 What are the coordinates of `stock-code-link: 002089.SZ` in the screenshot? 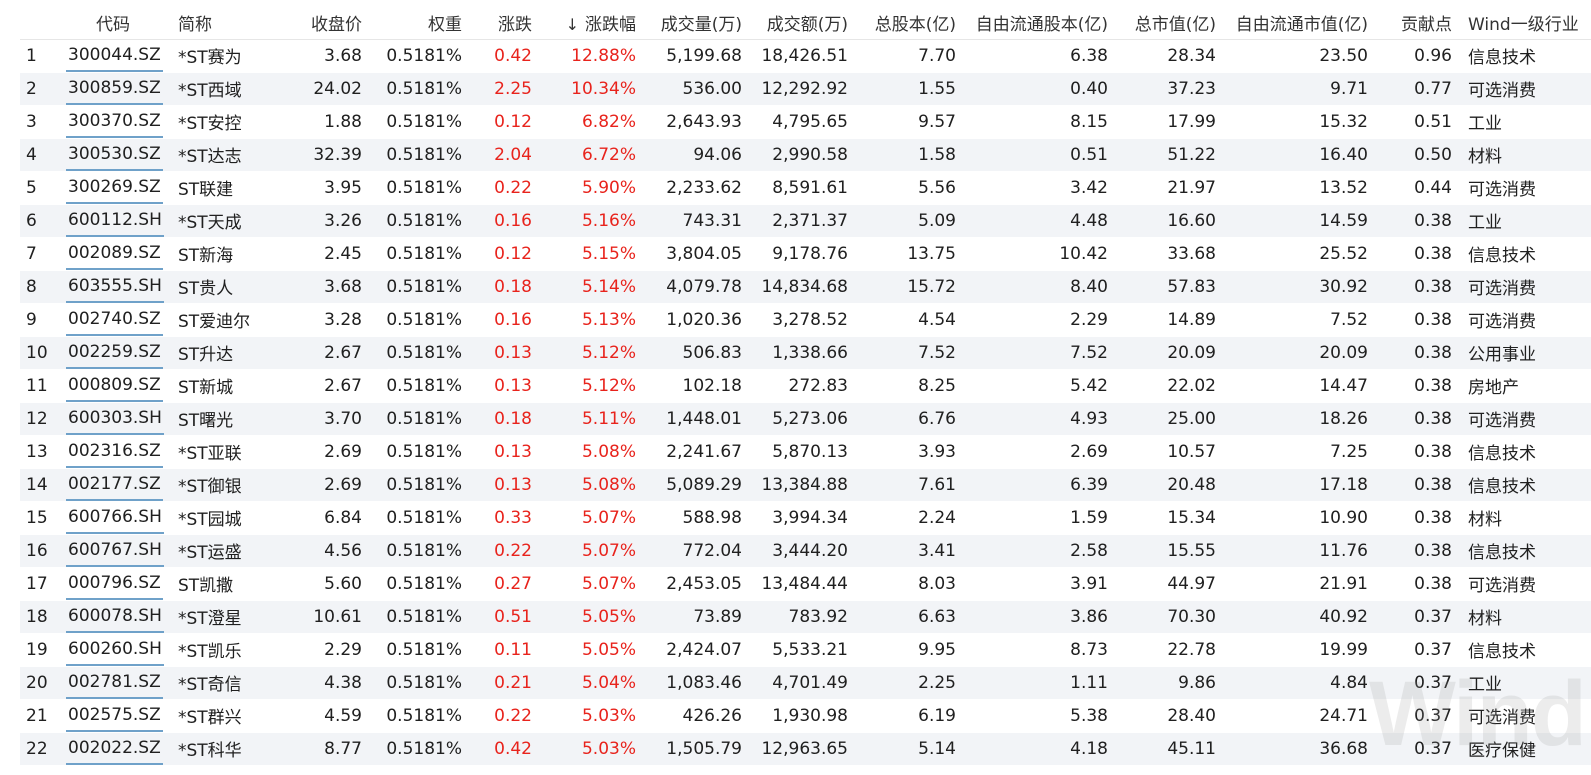 It's located at (114, 253).